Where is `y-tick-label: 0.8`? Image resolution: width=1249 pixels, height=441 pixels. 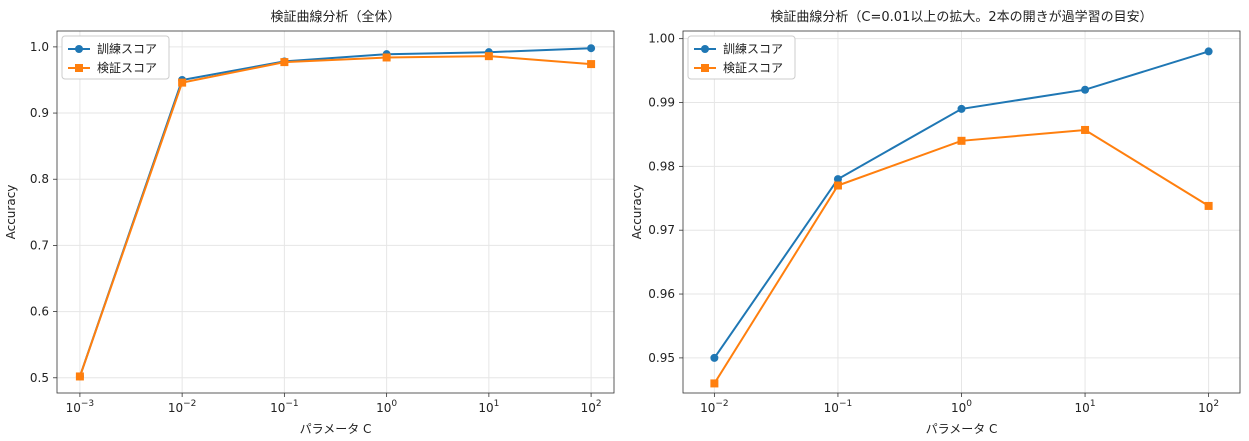
y-tick-label: 0.8 is located at coordinates (39, 179).